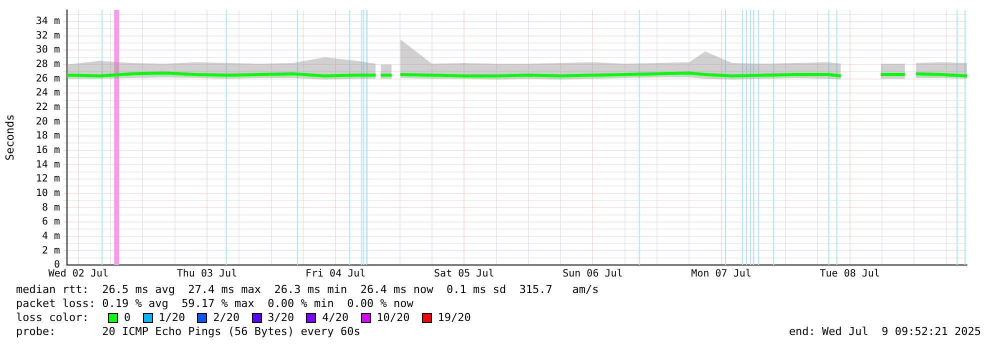  What do you see at coordinates (48, 93) in the screenshot?
I see `y-tick-label: 24 m` at bounding box center [48, 93].